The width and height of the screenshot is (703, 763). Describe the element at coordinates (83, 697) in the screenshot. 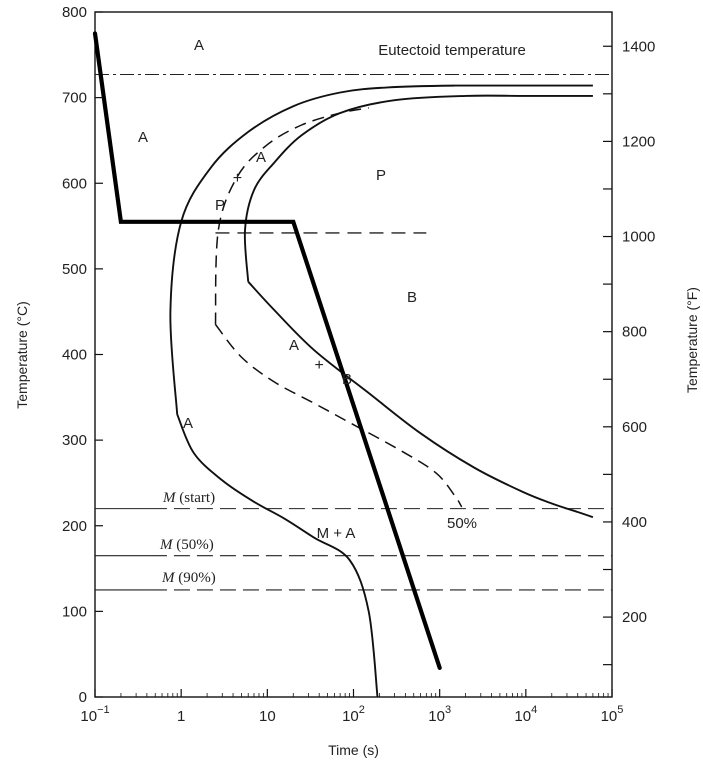

I see `y-tick-label: 0` at that location.